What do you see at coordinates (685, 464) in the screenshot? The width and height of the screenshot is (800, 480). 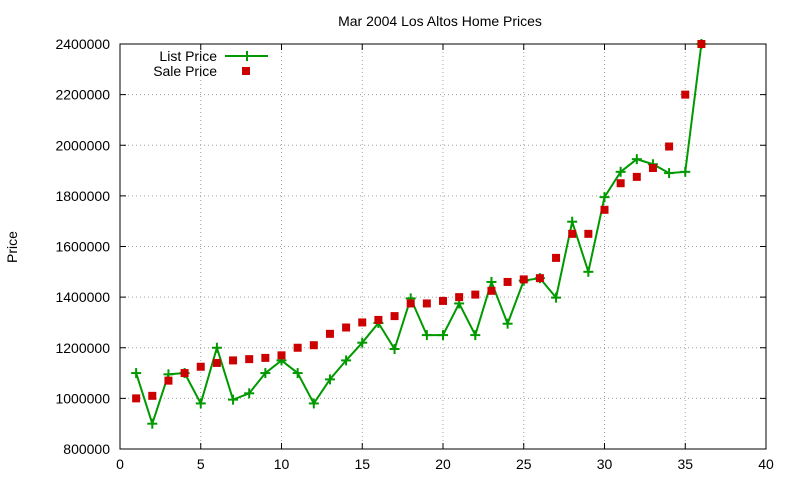 I see `x-tick-label: 35` at bounding box center [685, 464].